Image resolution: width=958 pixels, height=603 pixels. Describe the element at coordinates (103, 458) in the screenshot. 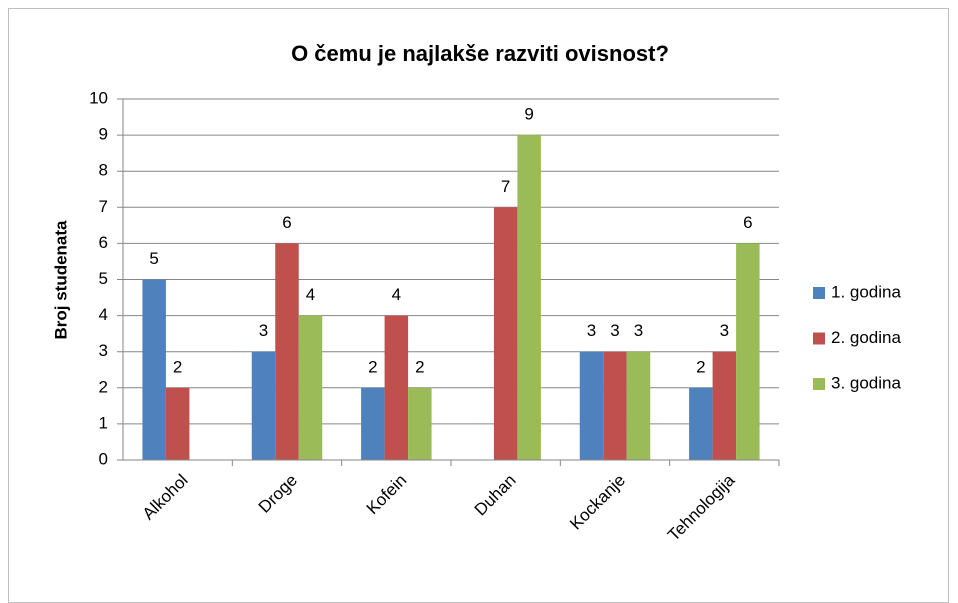

I see `y-tick-label: 0` at that location.